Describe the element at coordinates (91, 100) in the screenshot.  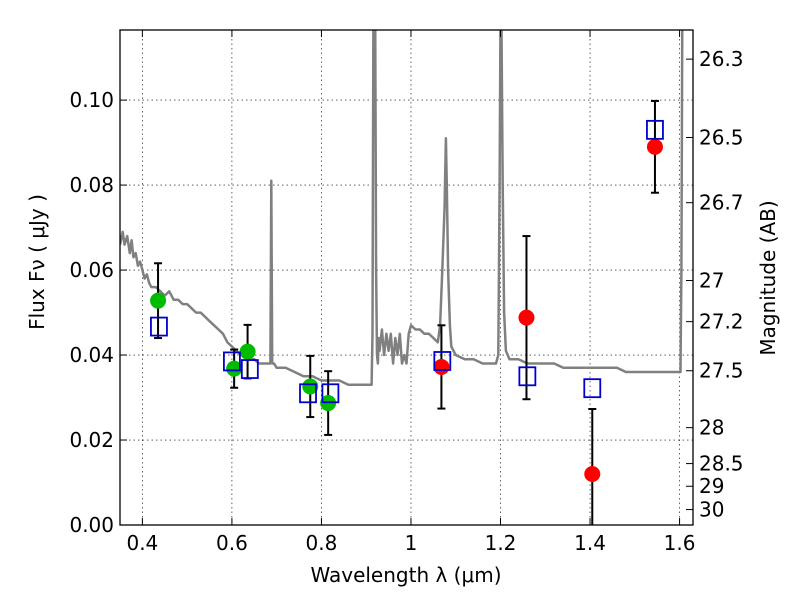
I see `y-tick-label: 0.10` at that location.